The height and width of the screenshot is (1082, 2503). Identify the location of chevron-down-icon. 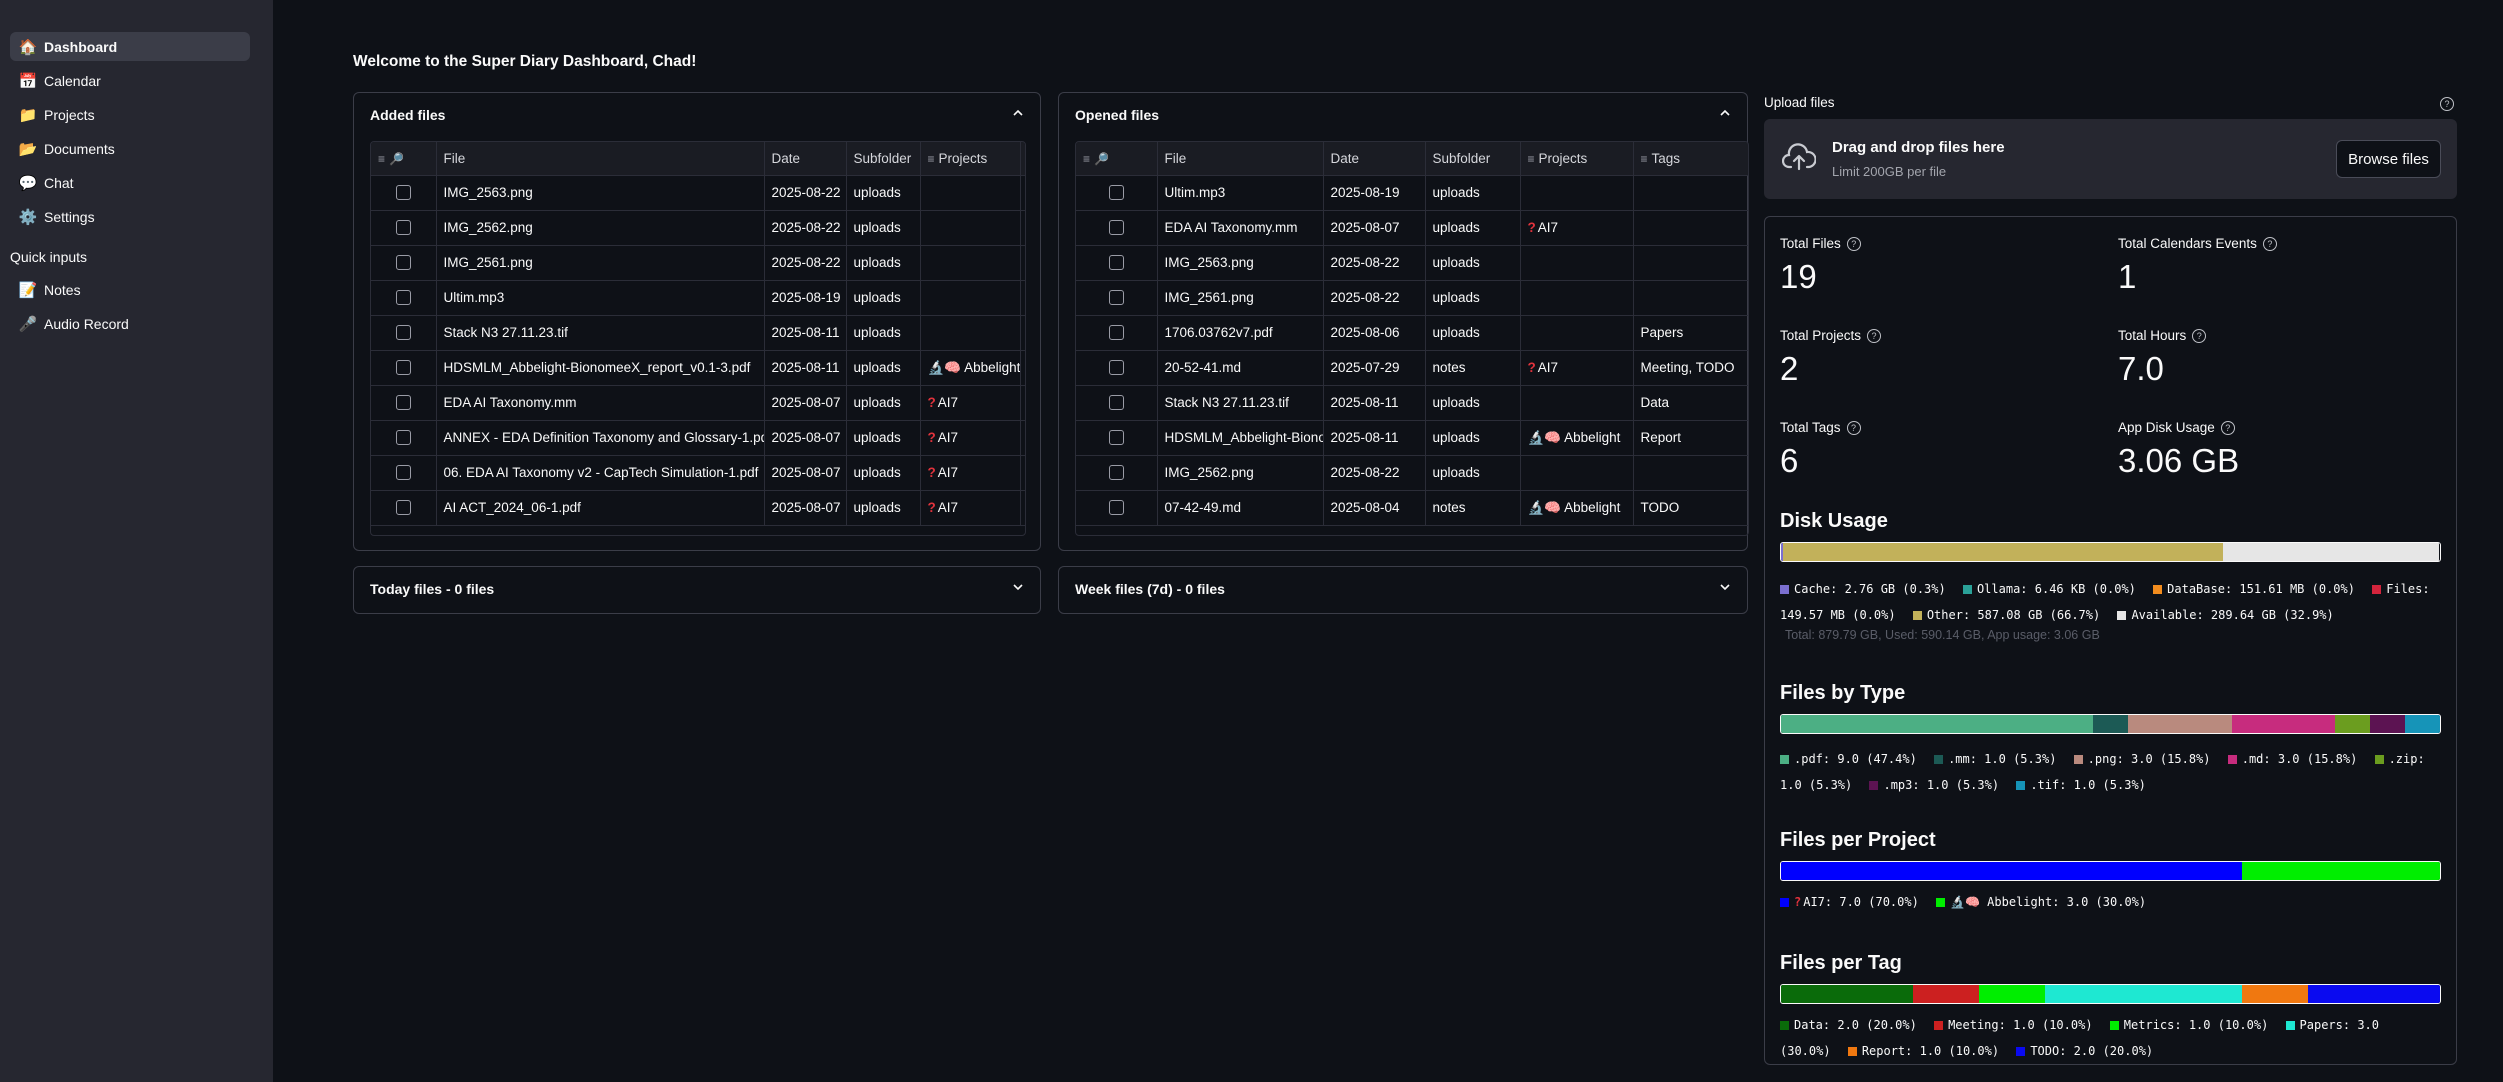
(1725, 587).